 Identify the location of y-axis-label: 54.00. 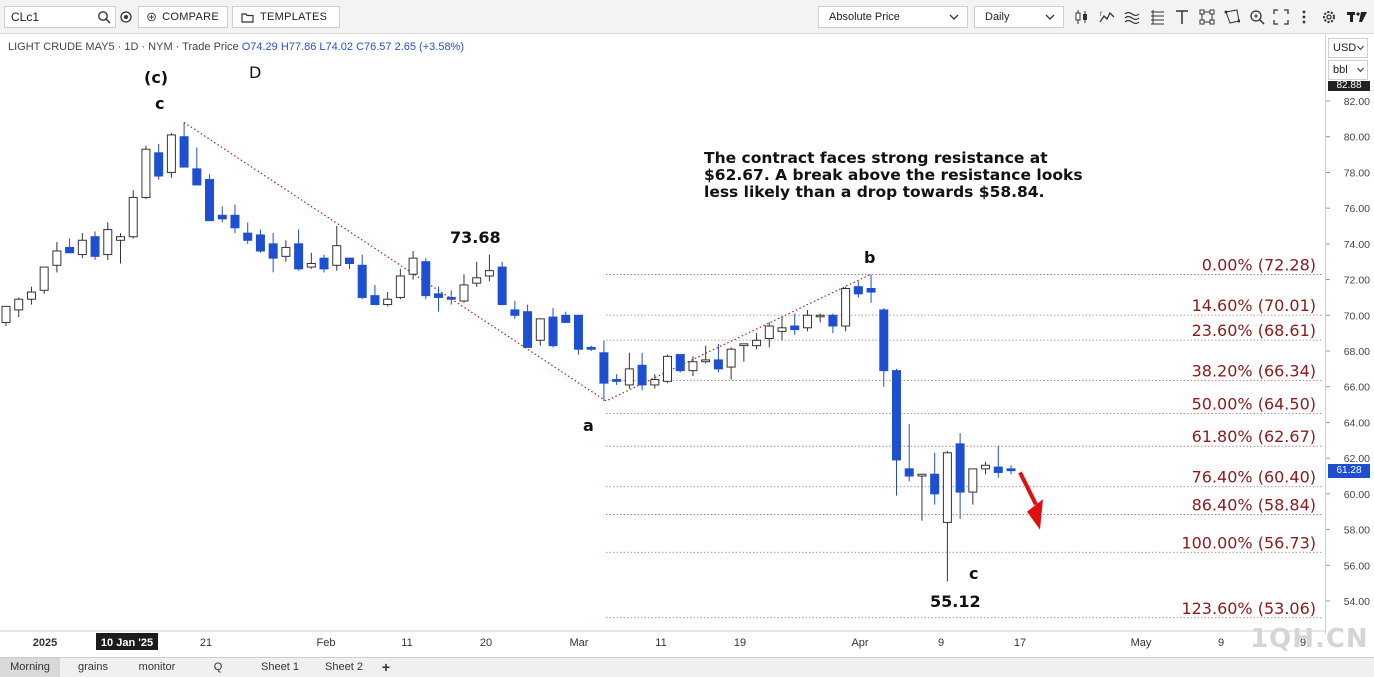
(1357, 602).